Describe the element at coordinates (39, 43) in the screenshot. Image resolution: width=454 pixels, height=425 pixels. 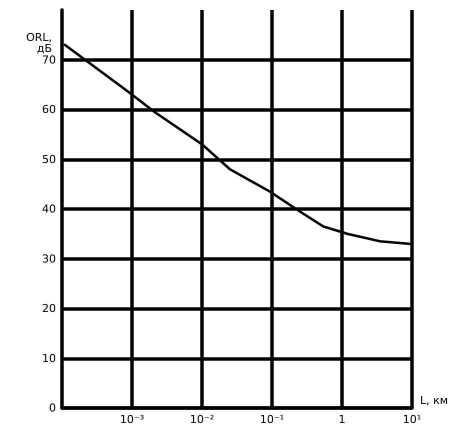
I see `y-axis-title: ORL, дБ` at that location.